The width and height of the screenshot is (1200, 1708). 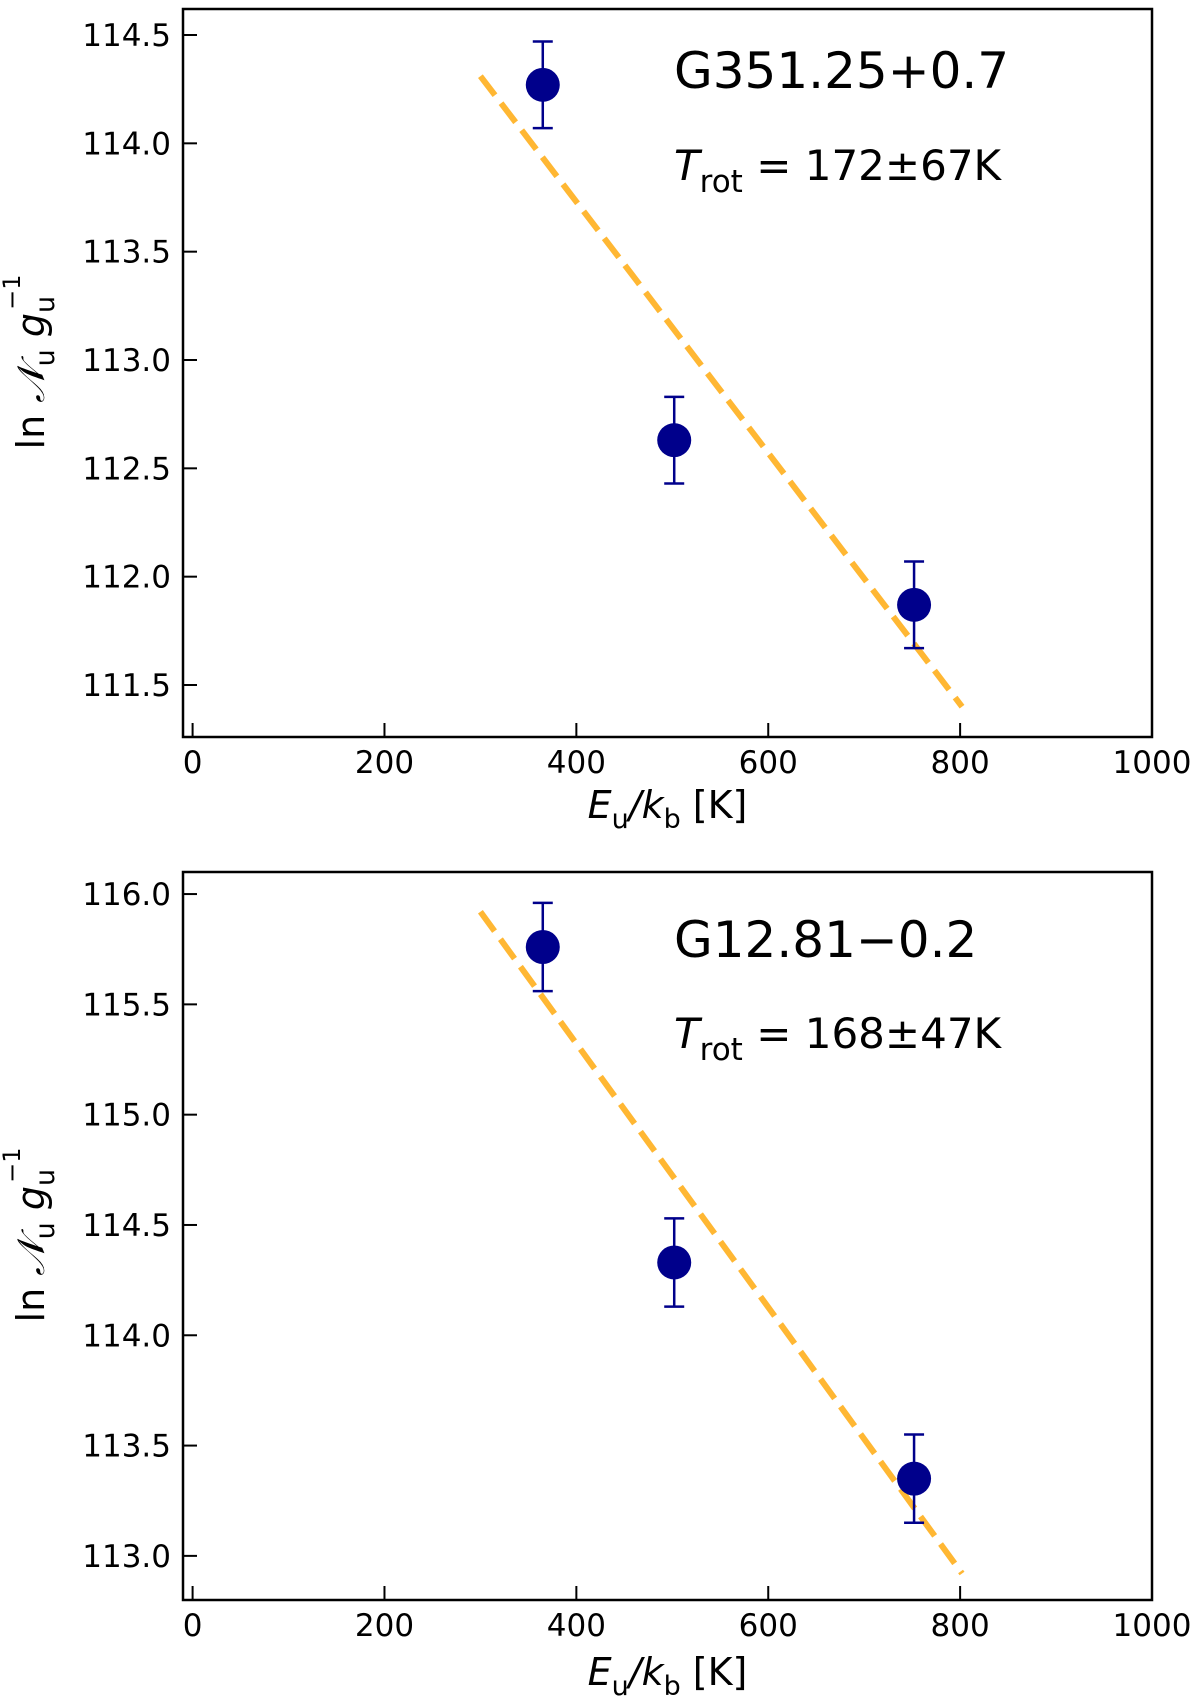 What do you see at coordinates (126, 578) in the screenshot?
I see `y-tick-label: 112.0` at bounding box center [126, 578].